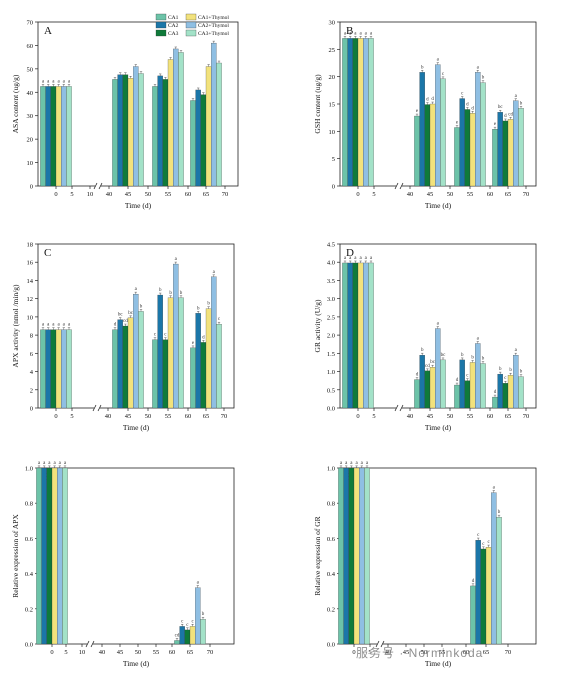 The height and width of the screenshot is (676, 567). What do you see at coordinates (332, 132) in the screenshot?
I see `y-tick-label: 10` at bounding box center [332, 132].